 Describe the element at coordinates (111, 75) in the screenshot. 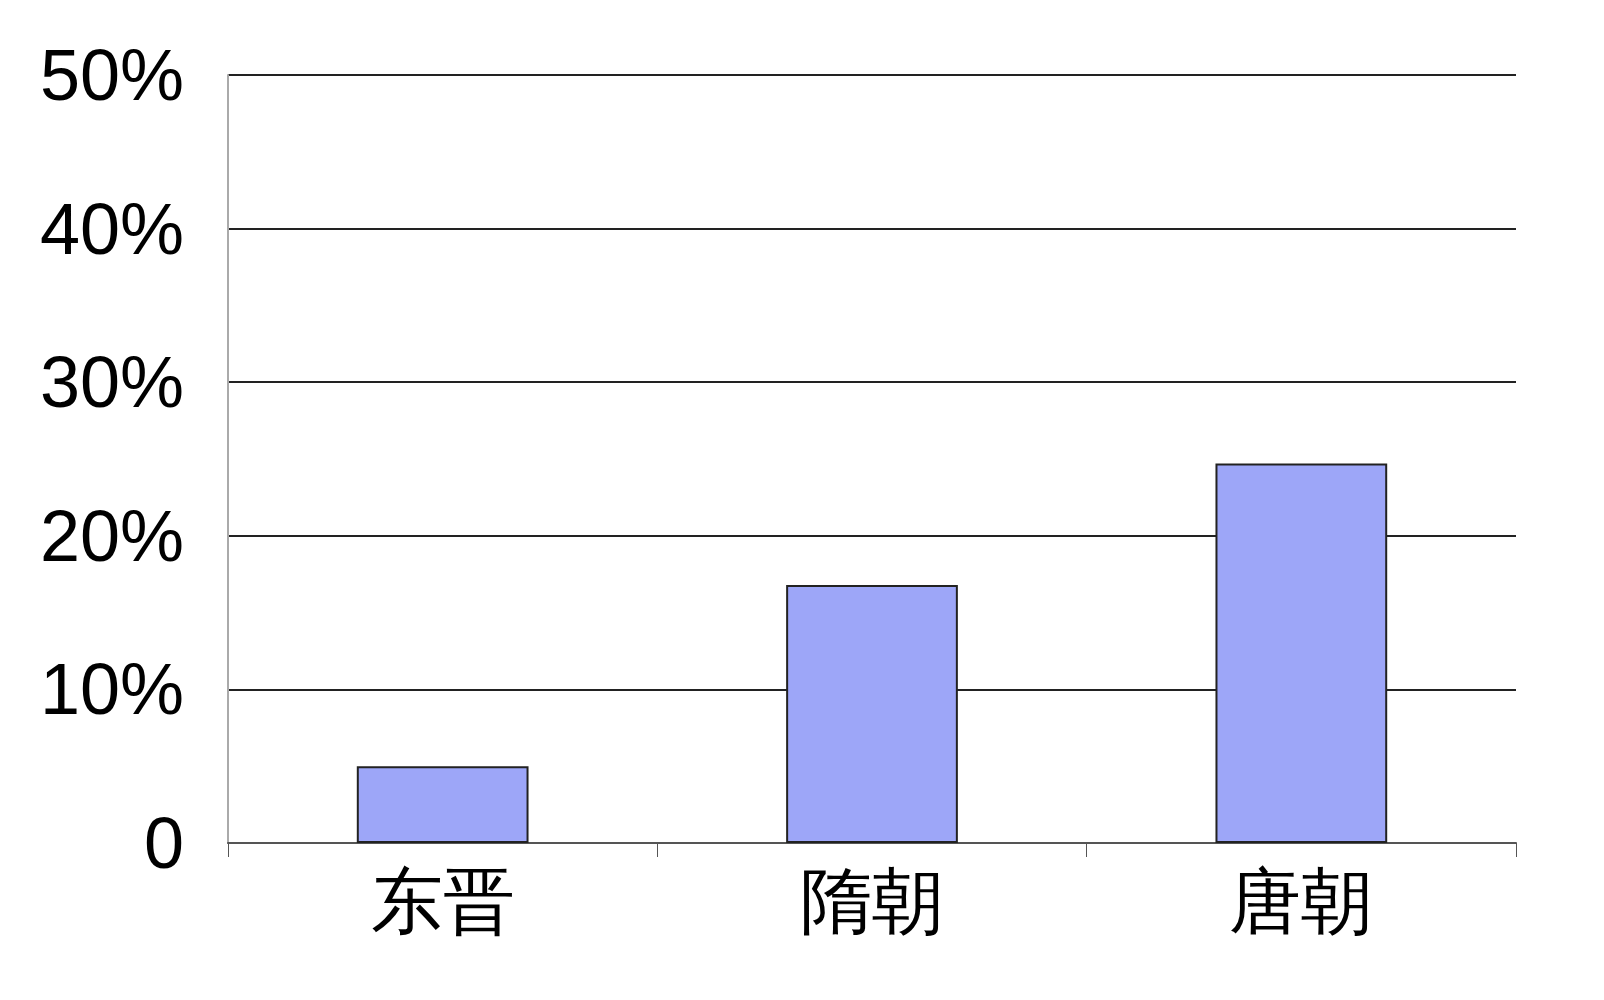

I see `y-tick-label: 50%` at that location.